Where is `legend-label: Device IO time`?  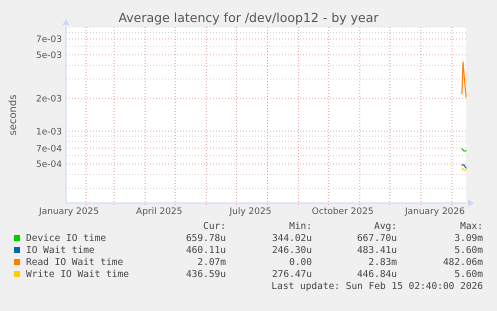 legend-label: Device IO time is located at coordinates (66, 238).